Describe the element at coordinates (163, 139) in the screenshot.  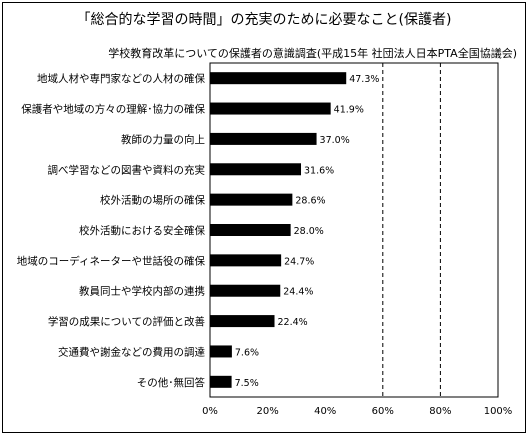
I see `category-label: 教師の力量の向上` at that location.